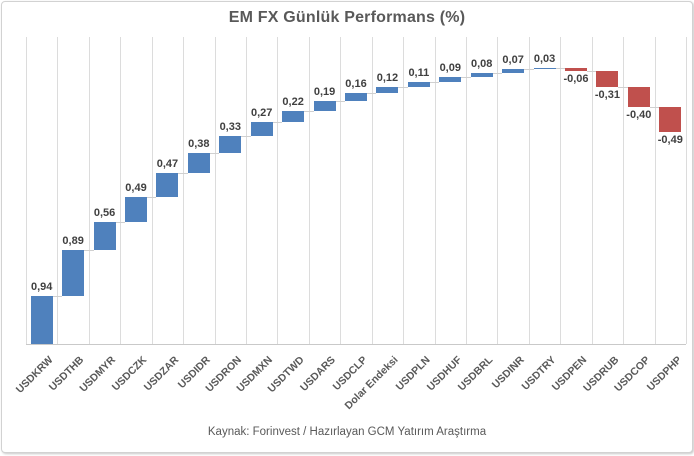  I want to click on bar-value-label: 0,33, so click(230, 127).